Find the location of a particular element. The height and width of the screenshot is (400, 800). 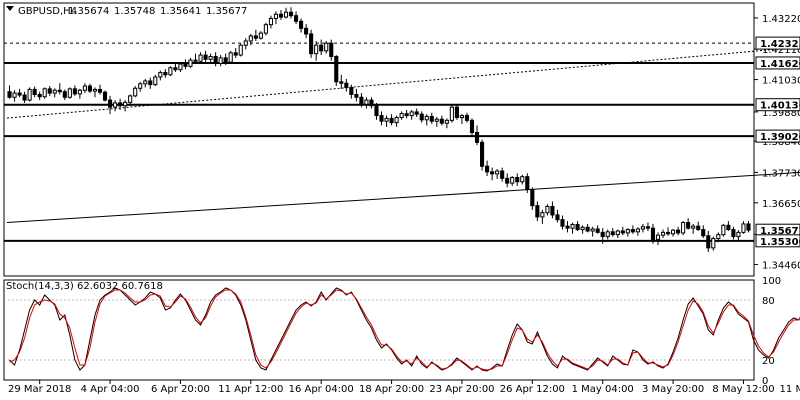

price-tick-label: 1.39880 is located at coordinates (781, 113).